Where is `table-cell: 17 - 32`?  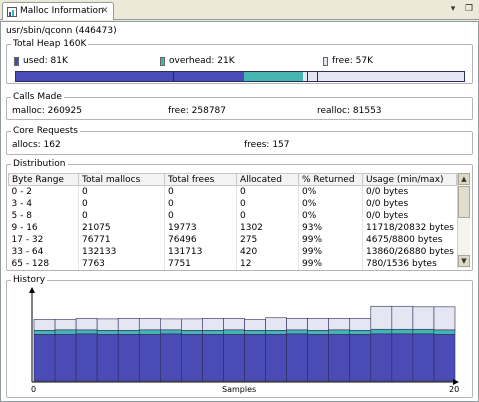 table-cell: 17 - 32 is located at coordinates (27, 240).